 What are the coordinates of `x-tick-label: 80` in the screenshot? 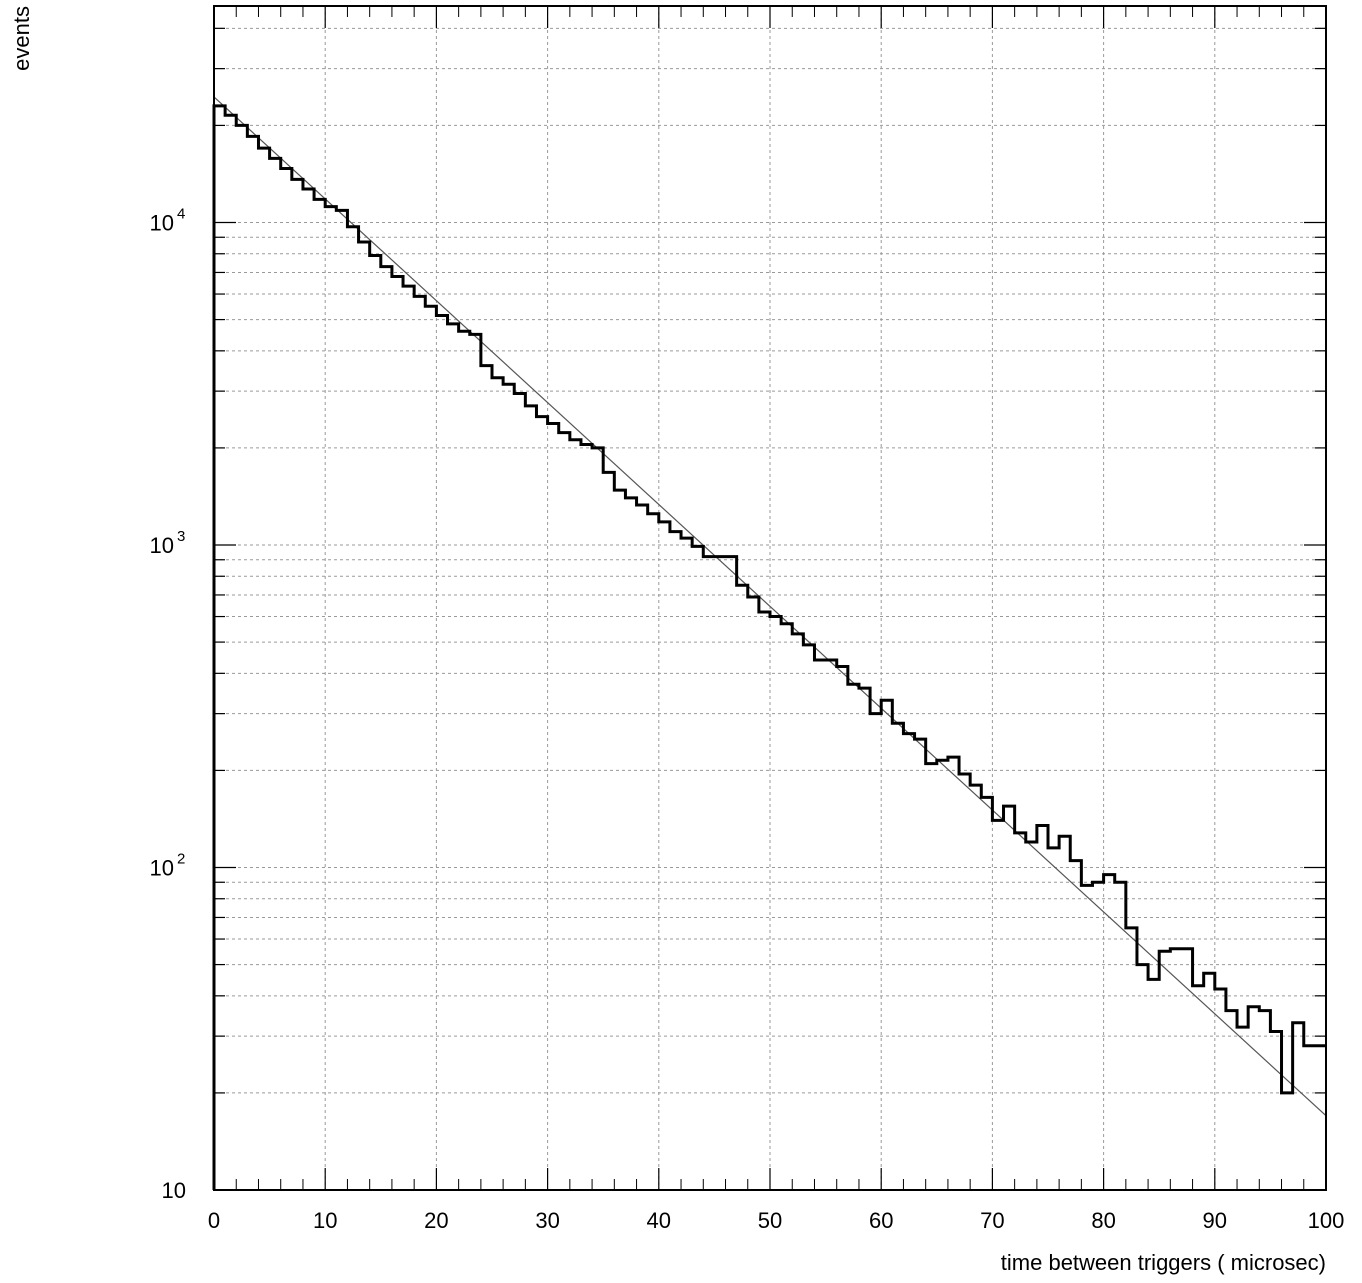 It's located at (1103, 1220).